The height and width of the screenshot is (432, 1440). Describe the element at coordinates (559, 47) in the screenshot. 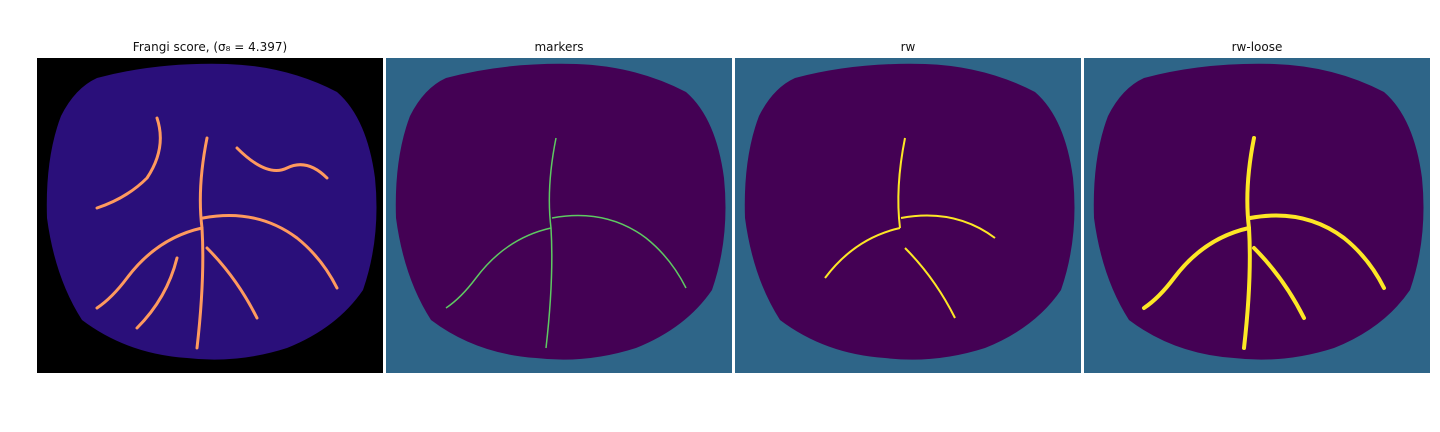

I see `panel-title: markers` at that location.